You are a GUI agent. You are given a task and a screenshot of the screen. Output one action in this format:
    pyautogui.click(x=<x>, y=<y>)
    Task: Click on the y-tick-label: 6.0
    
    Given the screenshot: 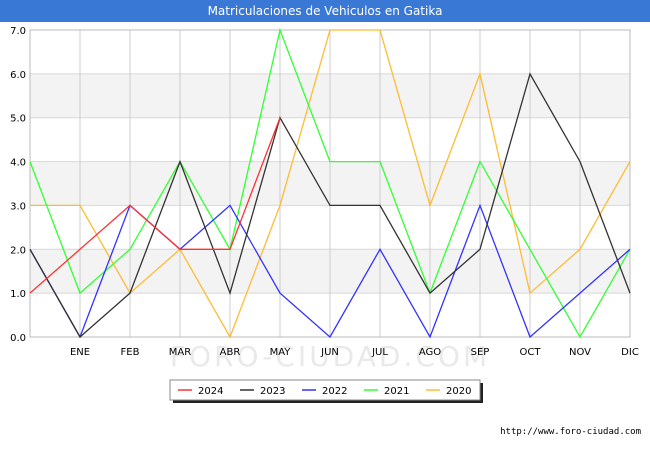 What is the action you would take?
    pyautogui.click(x=18, y=75)
    